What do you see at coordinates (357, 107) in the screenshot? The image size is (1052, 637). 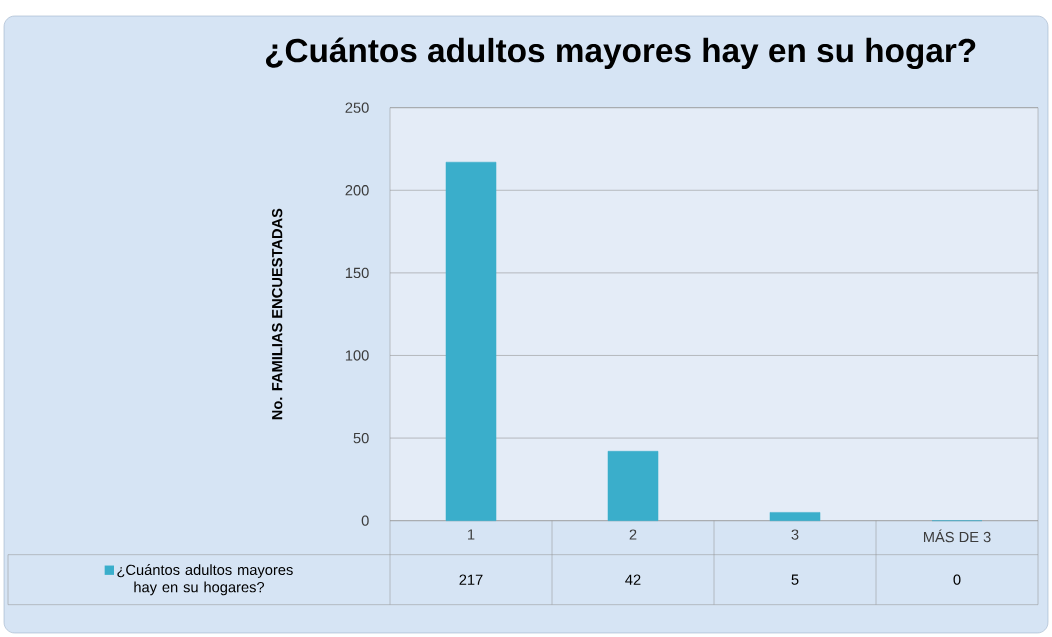 I see `y-tick-label: 250` at bounding box center [357, 107].